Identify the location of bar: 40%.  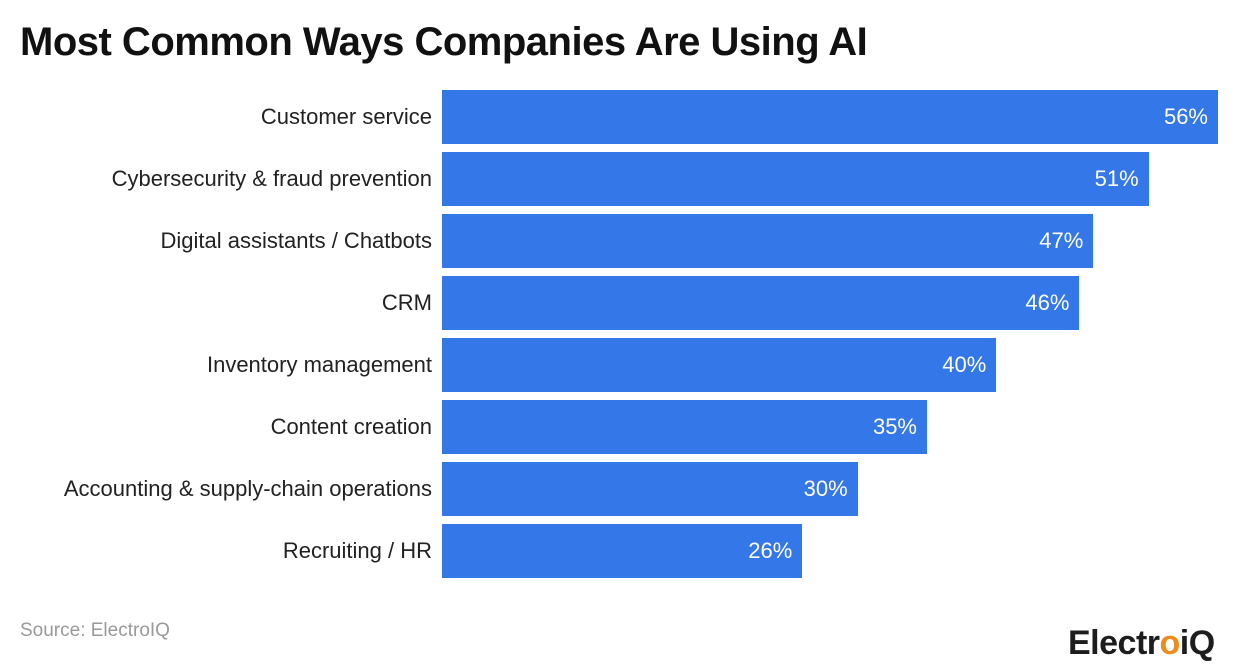
(719, 365).